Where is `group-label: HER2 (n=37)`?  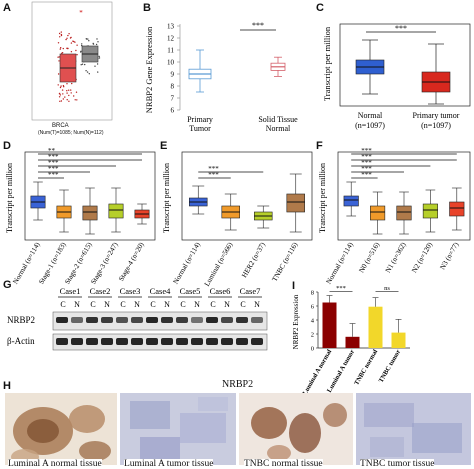 group-label: HER2 (n=37) is located at coordinates (253, 259).